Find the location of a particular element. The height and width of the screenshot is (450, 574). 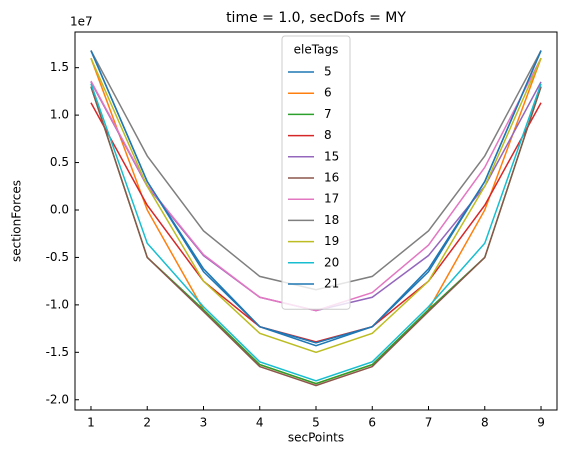

y-tick-label: -1.5 is located at coordinates (57, 352).